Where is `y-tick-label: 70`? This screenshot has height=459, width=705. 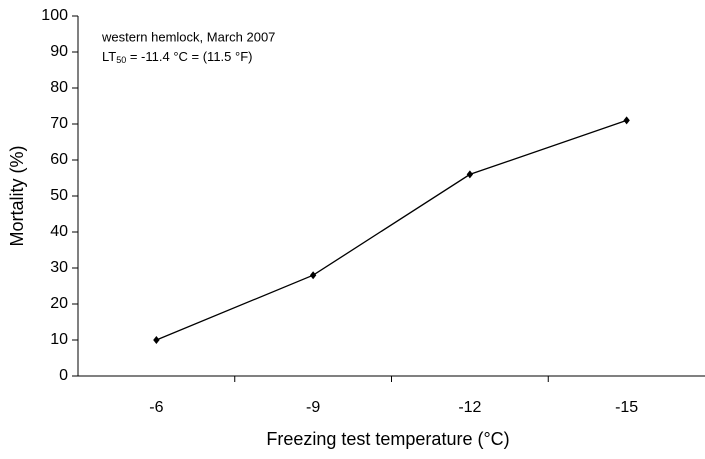
y-tick-label: 70 is located at coordinates (59, 123).